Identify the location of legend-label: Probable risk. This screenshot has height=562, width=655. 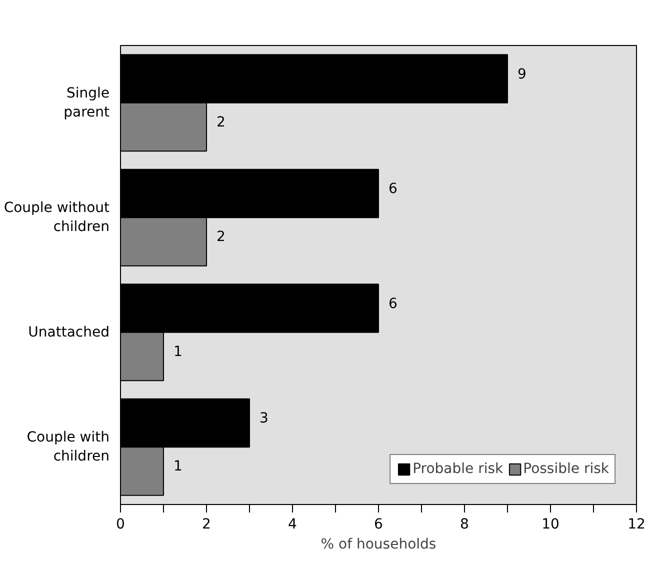
(458, 469).